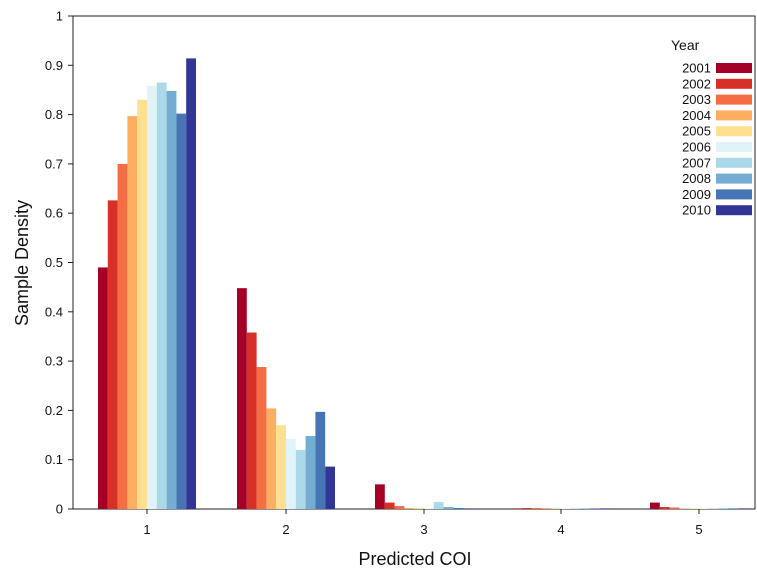  I want to click on legend-label-2006: 2006, so click(696, 147).